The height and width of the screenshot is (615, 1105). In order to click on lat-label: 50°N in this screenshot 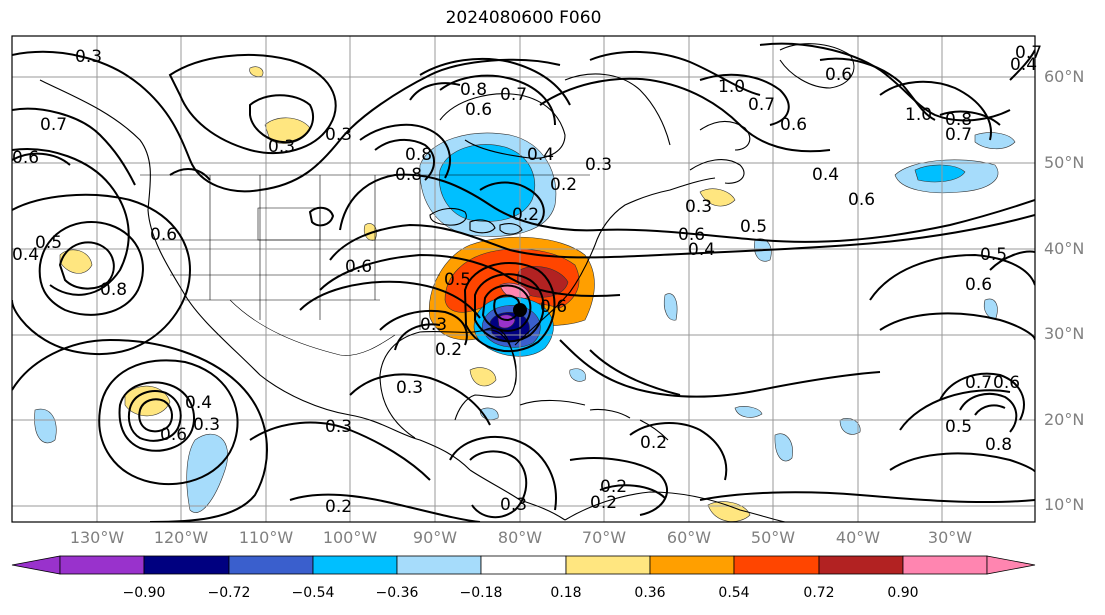, I will do `click(1064, 162)`.